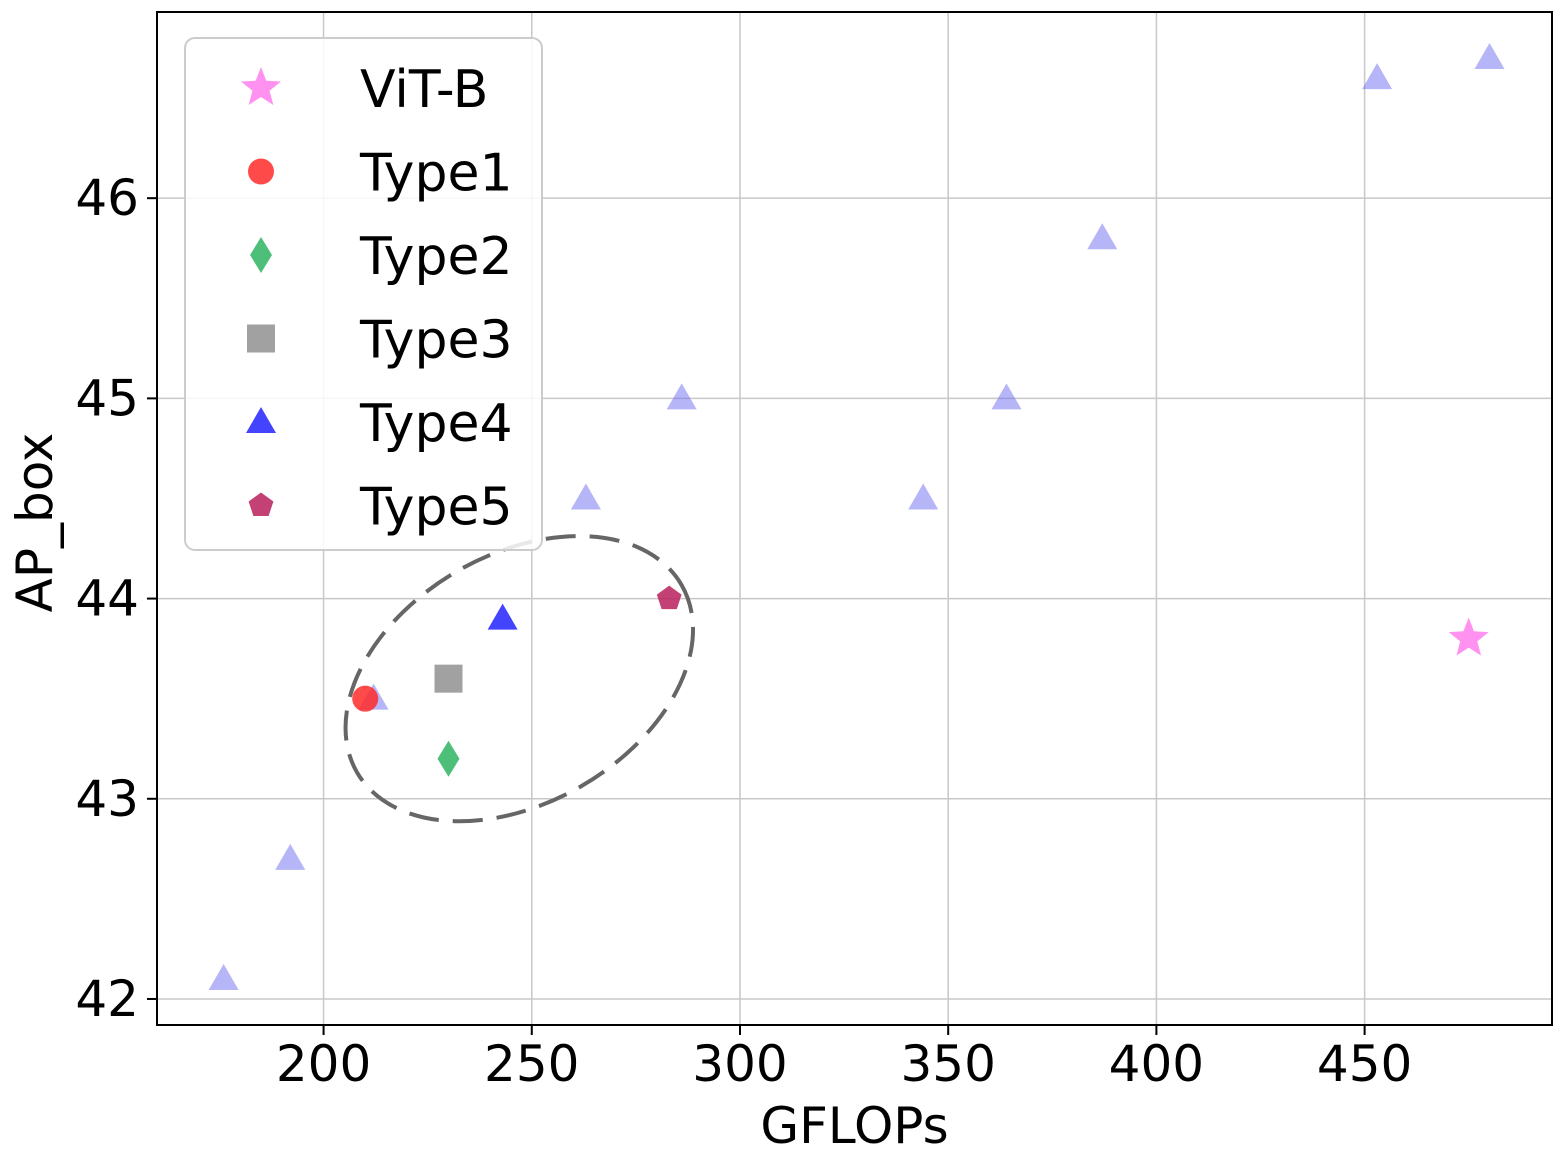 Image resolution: width=1560 pixels, height=1154 pixels. What do you see at coordinates (1156, 1064) in the screenshot?
I see `x-tick-label: 400` at bounding box center [1156, 1064].